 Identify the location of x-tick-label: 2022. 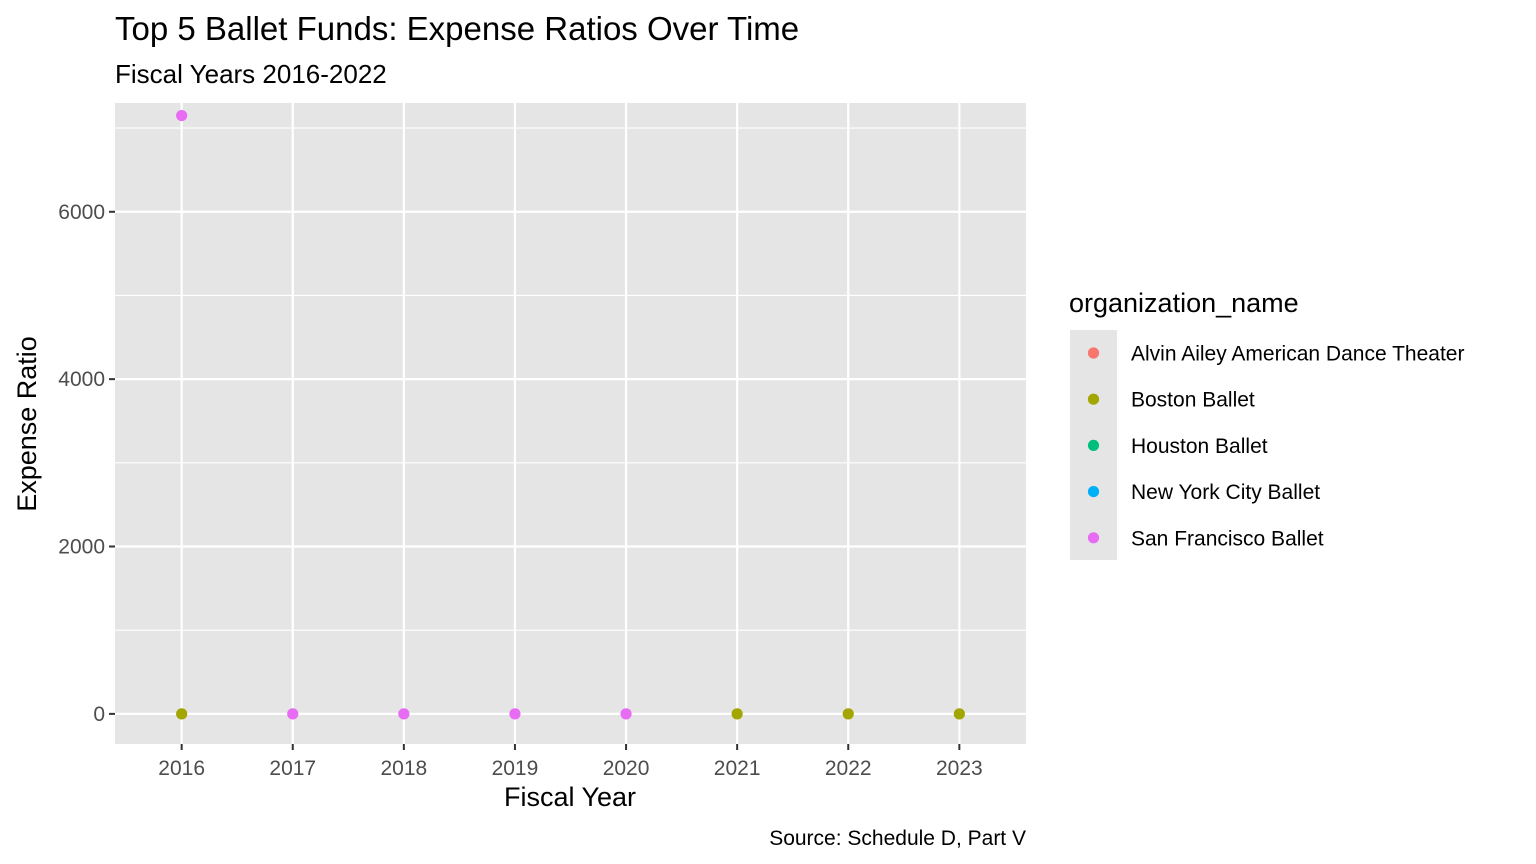
(848, 768).